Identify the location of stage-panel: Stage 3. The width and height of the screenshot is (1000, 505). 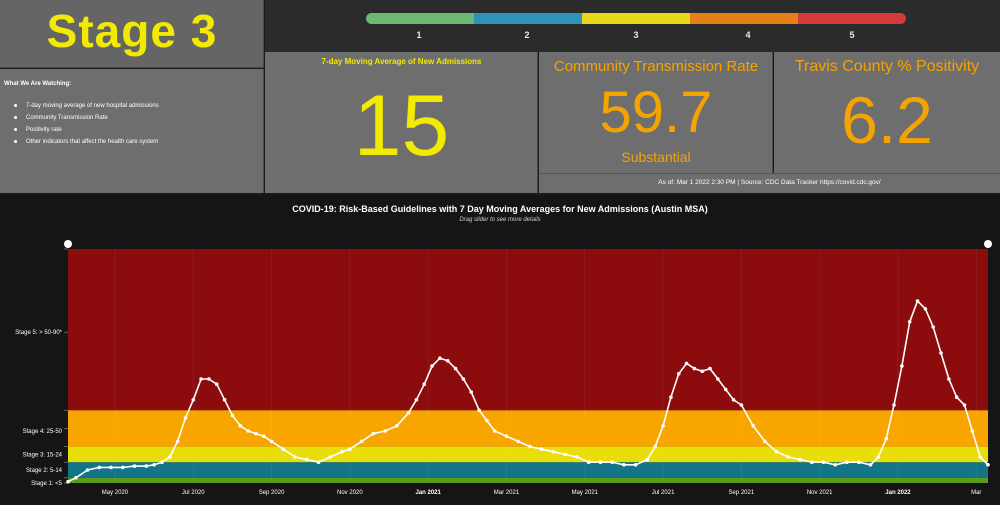
(132, 34).